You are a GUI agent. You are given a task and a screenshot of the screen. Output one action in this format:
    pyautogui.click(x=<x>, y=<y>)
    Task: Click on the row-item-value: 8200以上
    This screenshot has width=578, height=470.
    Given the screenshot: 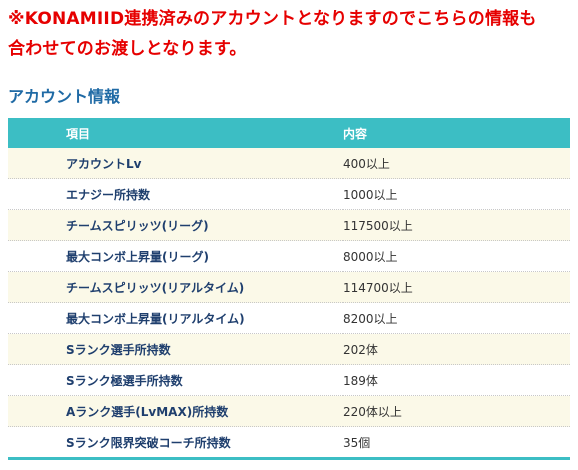 What is the action you would take?
    pyautogui.click(x=456, y=318)
    